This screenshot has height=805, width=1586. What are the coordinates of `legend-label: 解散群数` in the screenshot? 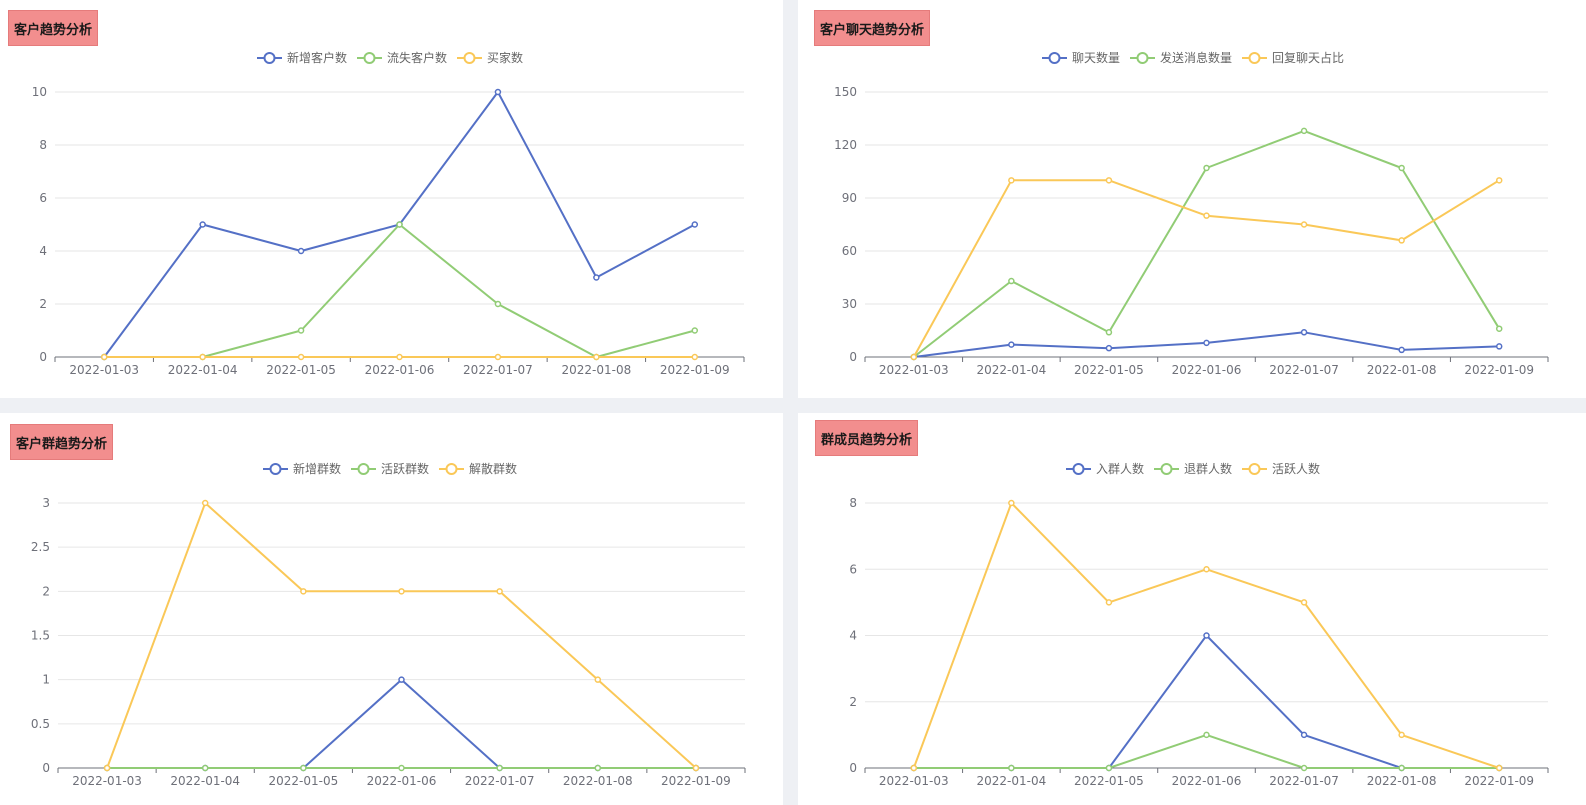 It's located at (493, 468).